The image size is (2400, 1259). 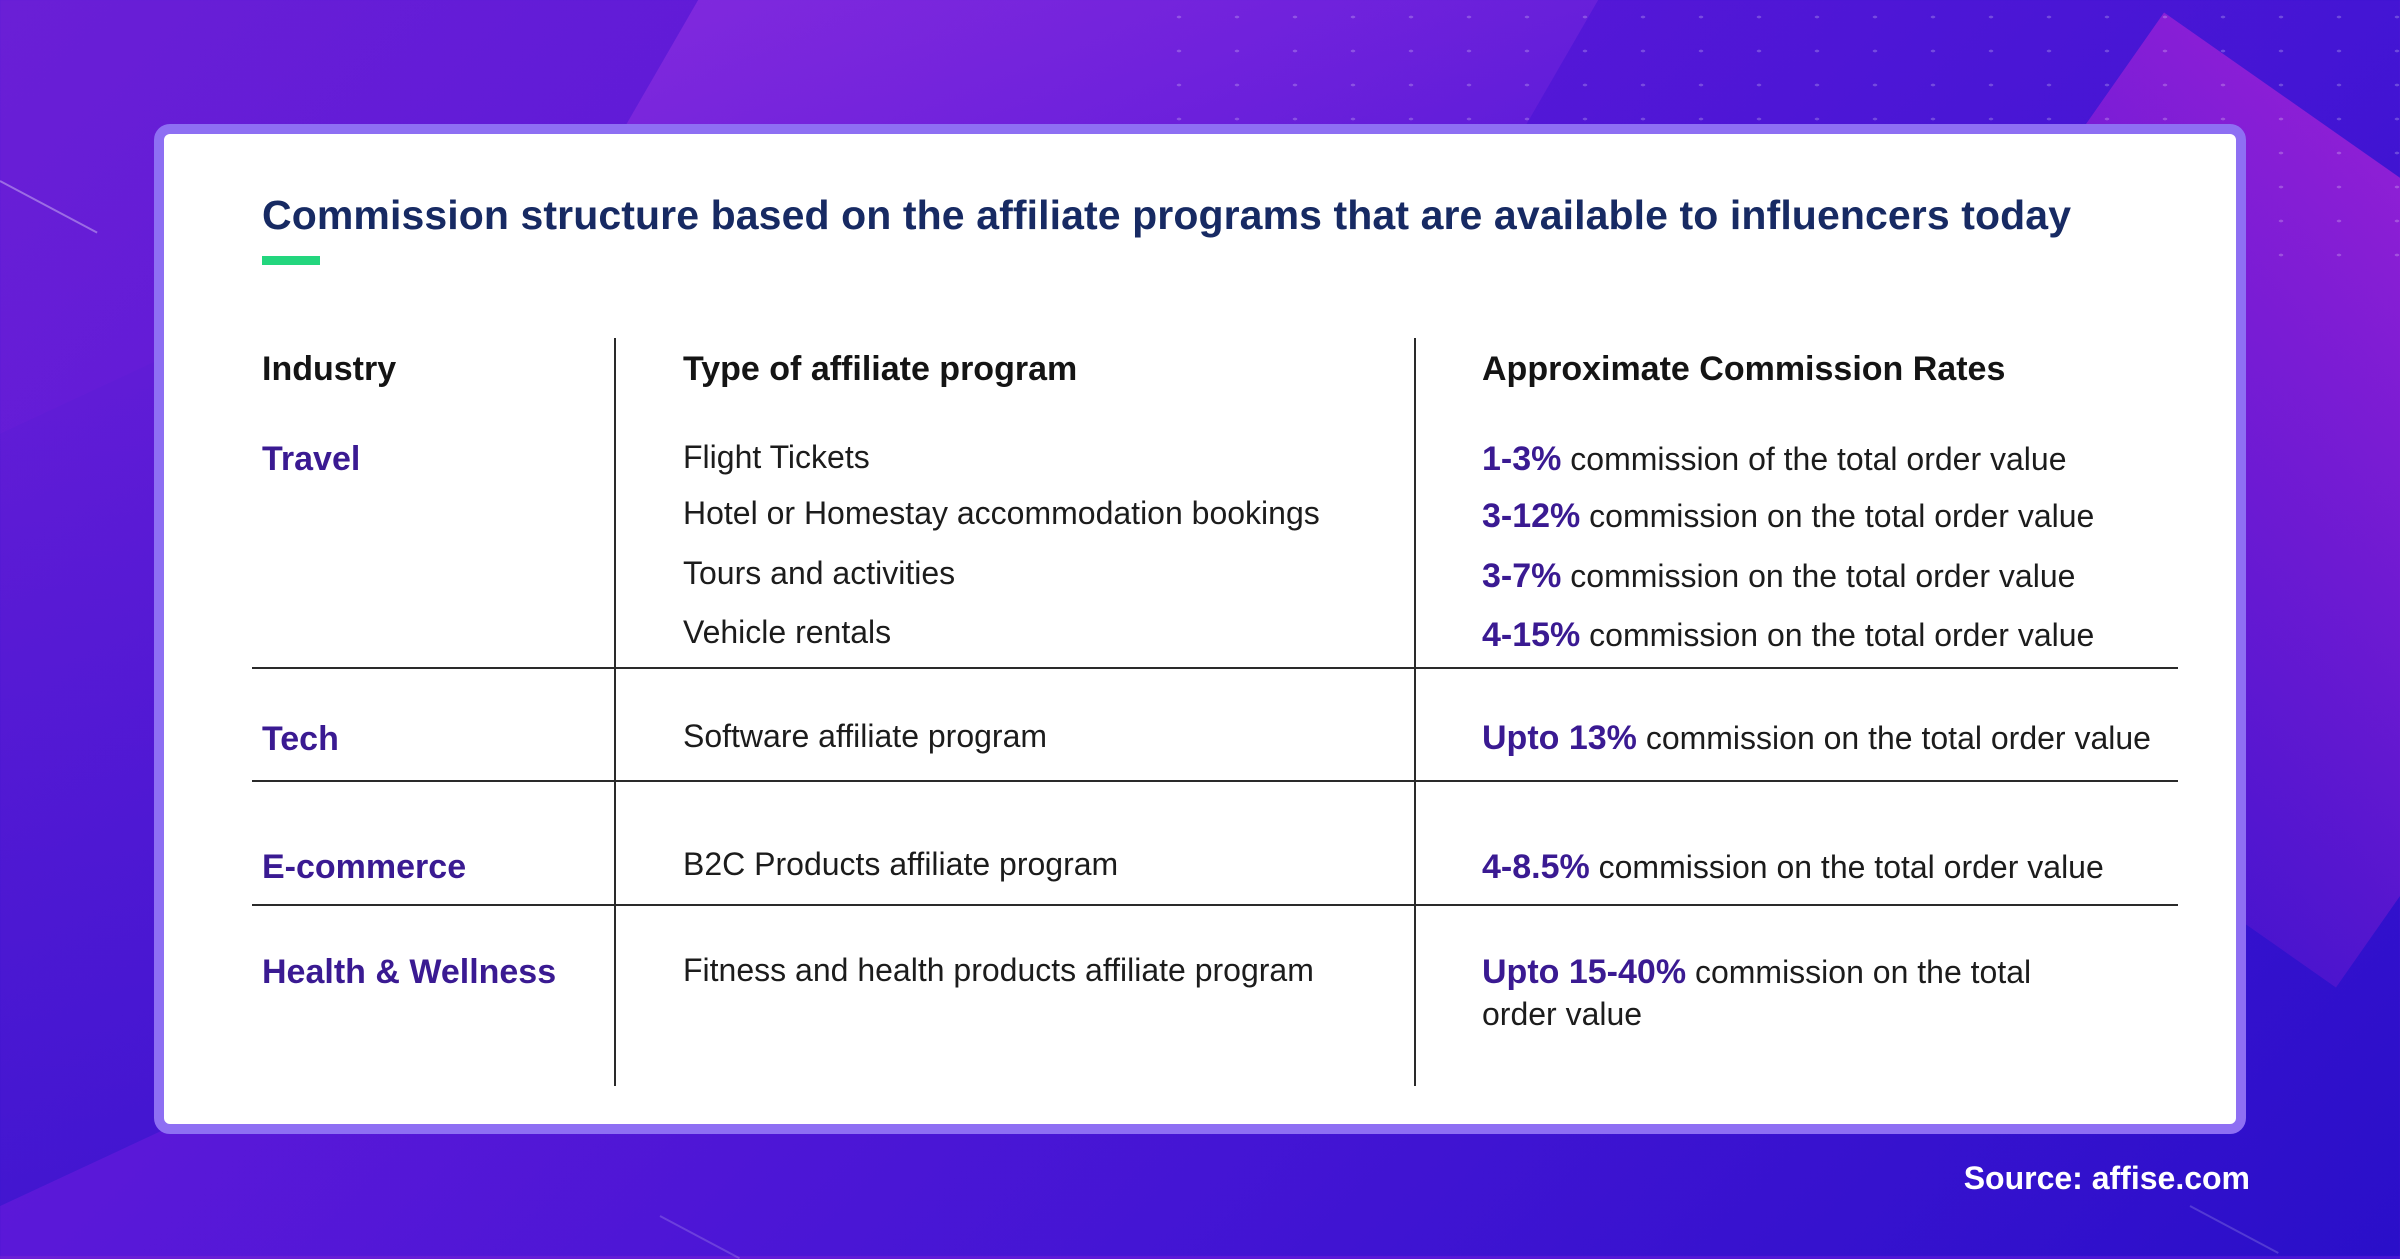 What do you see at coordinates (1522, 576) in the screenshot?
I see `rate-value: 3-7%` at bounding box center [1522, 576].